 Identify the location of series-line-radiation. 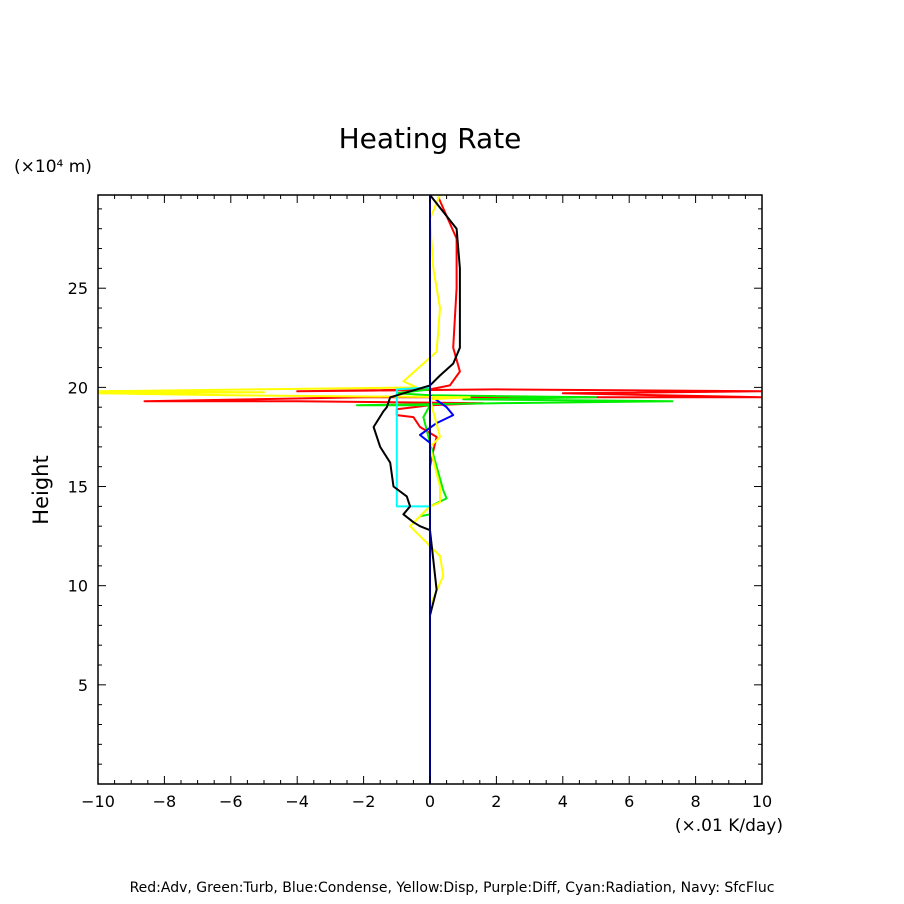
(413, 447).